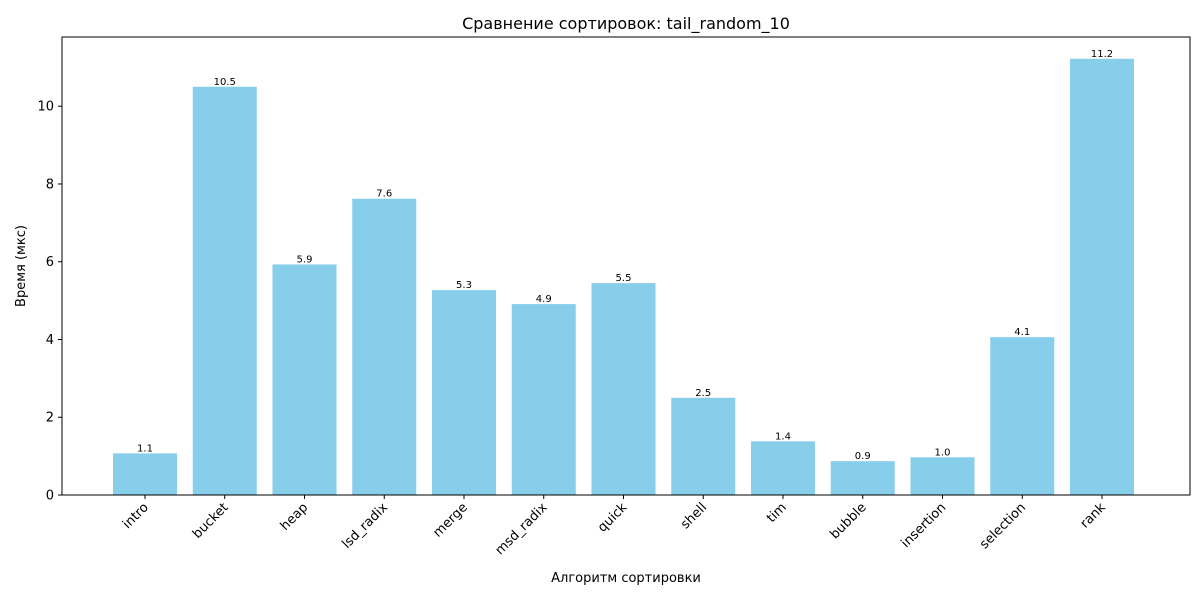 This screenshot has height=600, width=1200. Describe the element at coordinates (50, 340) in the screenshot. I see `y-tick-label: 4` at that location.